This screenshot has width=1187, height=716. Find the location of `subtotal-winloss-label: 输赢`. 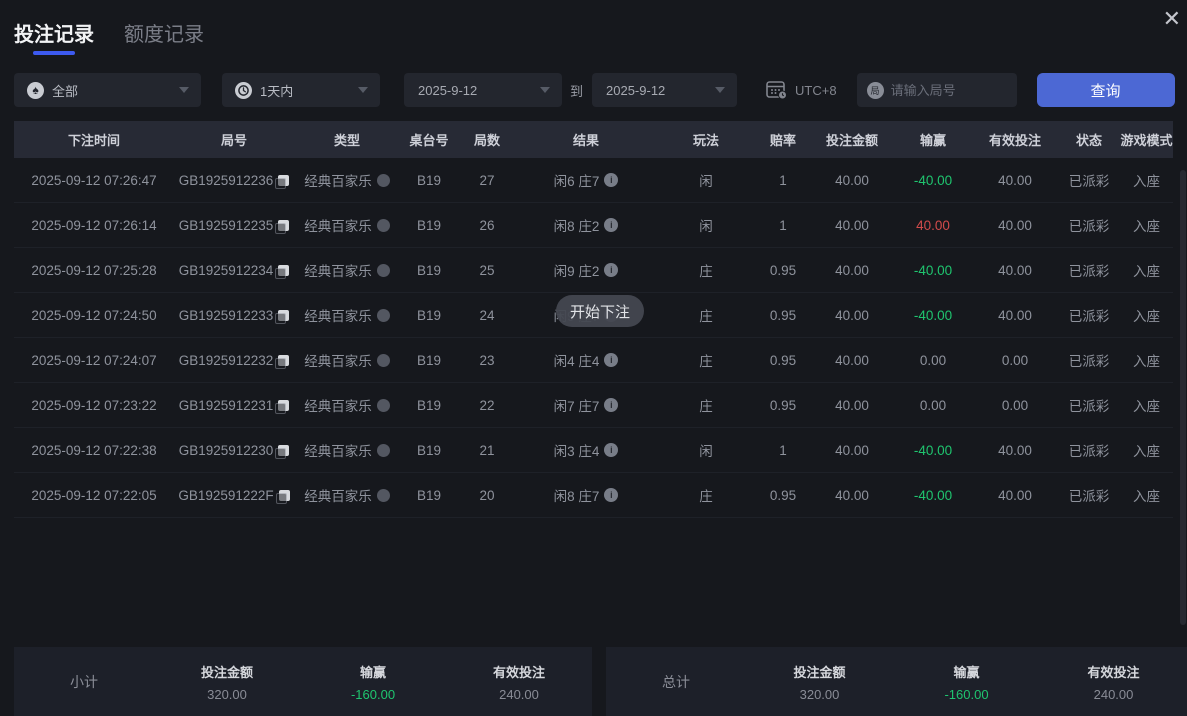

subtotal-winloss-label: 输赢 is located at coordinates (372, 672).